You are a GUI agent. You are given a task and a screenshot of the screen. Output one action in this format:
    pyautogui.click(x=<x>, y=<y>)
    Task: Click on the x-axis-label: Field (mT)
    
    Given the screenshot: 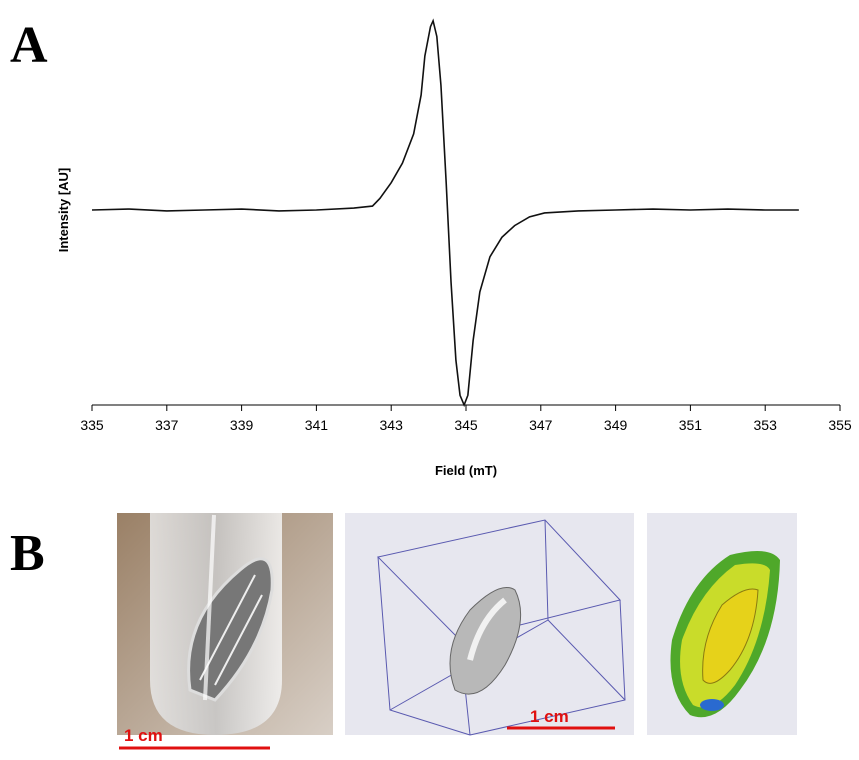 What is the action you would take?
    pyautogui.click(x=466, y=470)
    